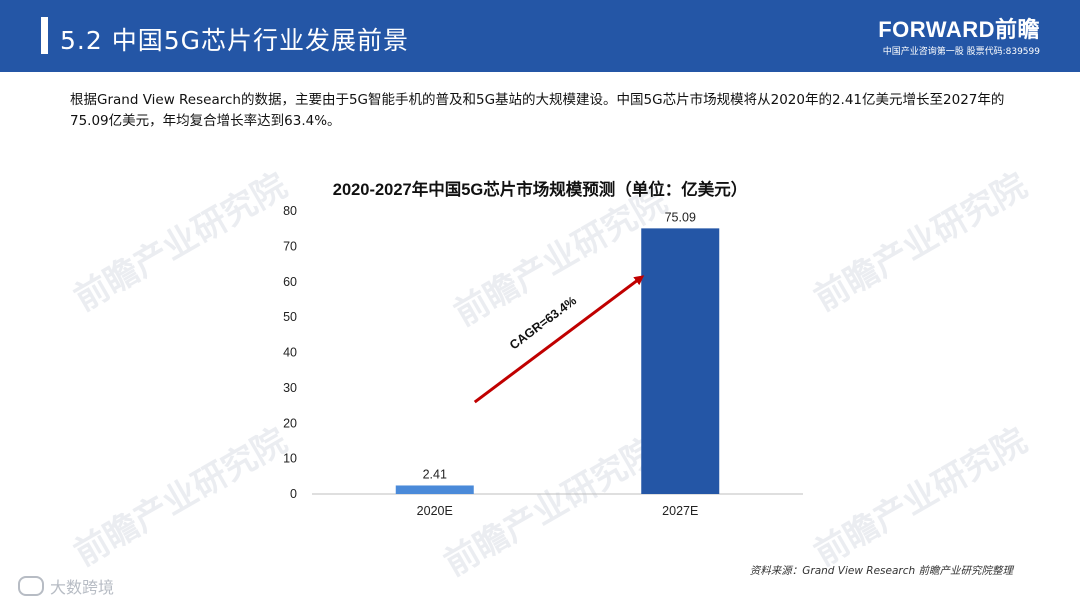 The height and width of the screenshot is (607, 1080). Describe the element at coordinates (434, 489) in the screenshot. I see `bar-2020E` at that location.